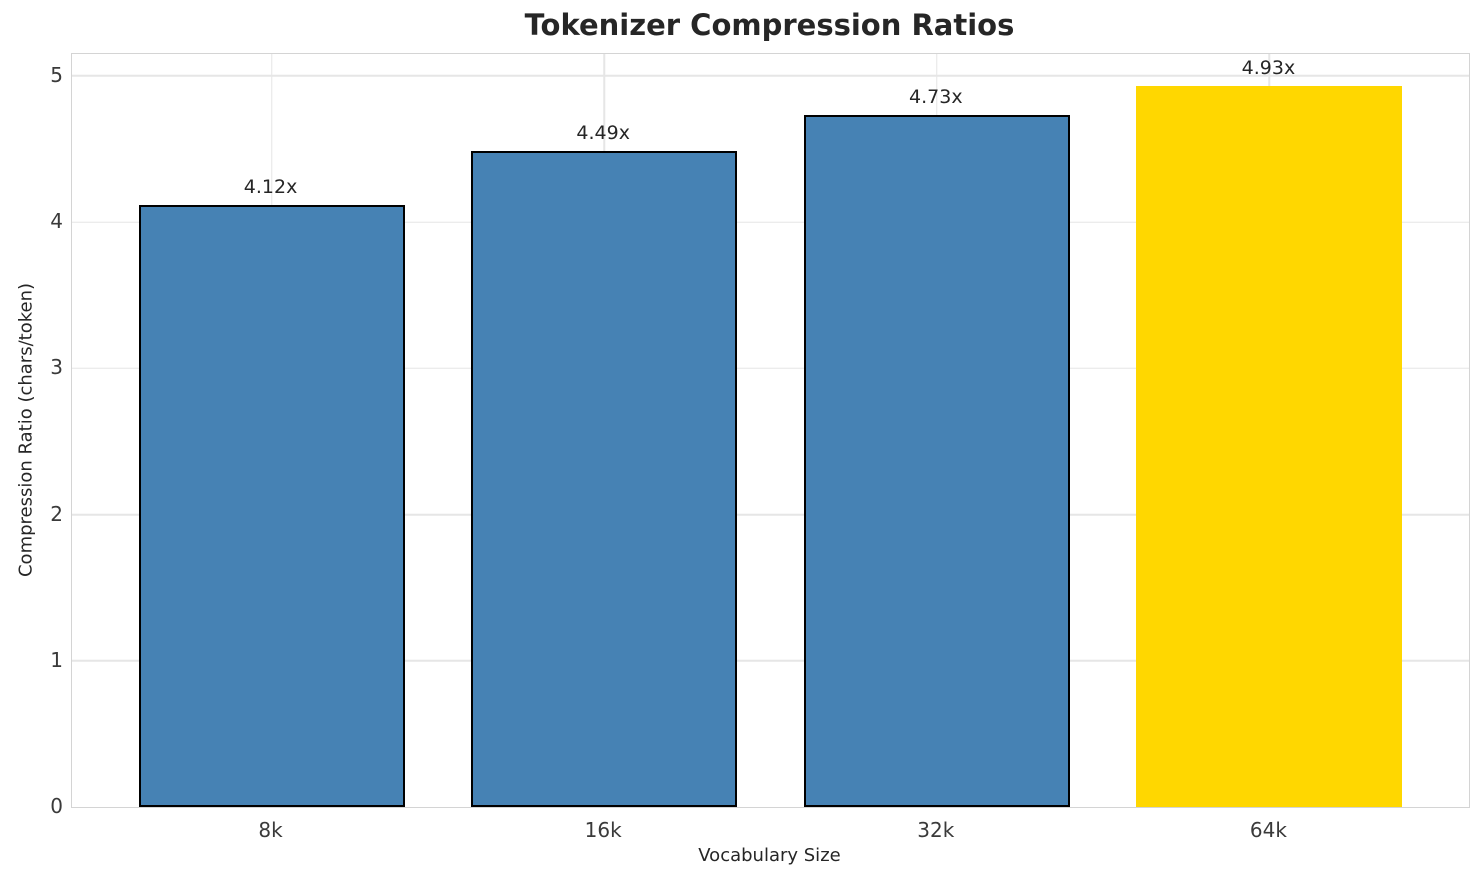  What do you see at coordinates (936, 830) in the screenshot?
I see `x-tick-label: 32k` at bounding box center [936, 830].